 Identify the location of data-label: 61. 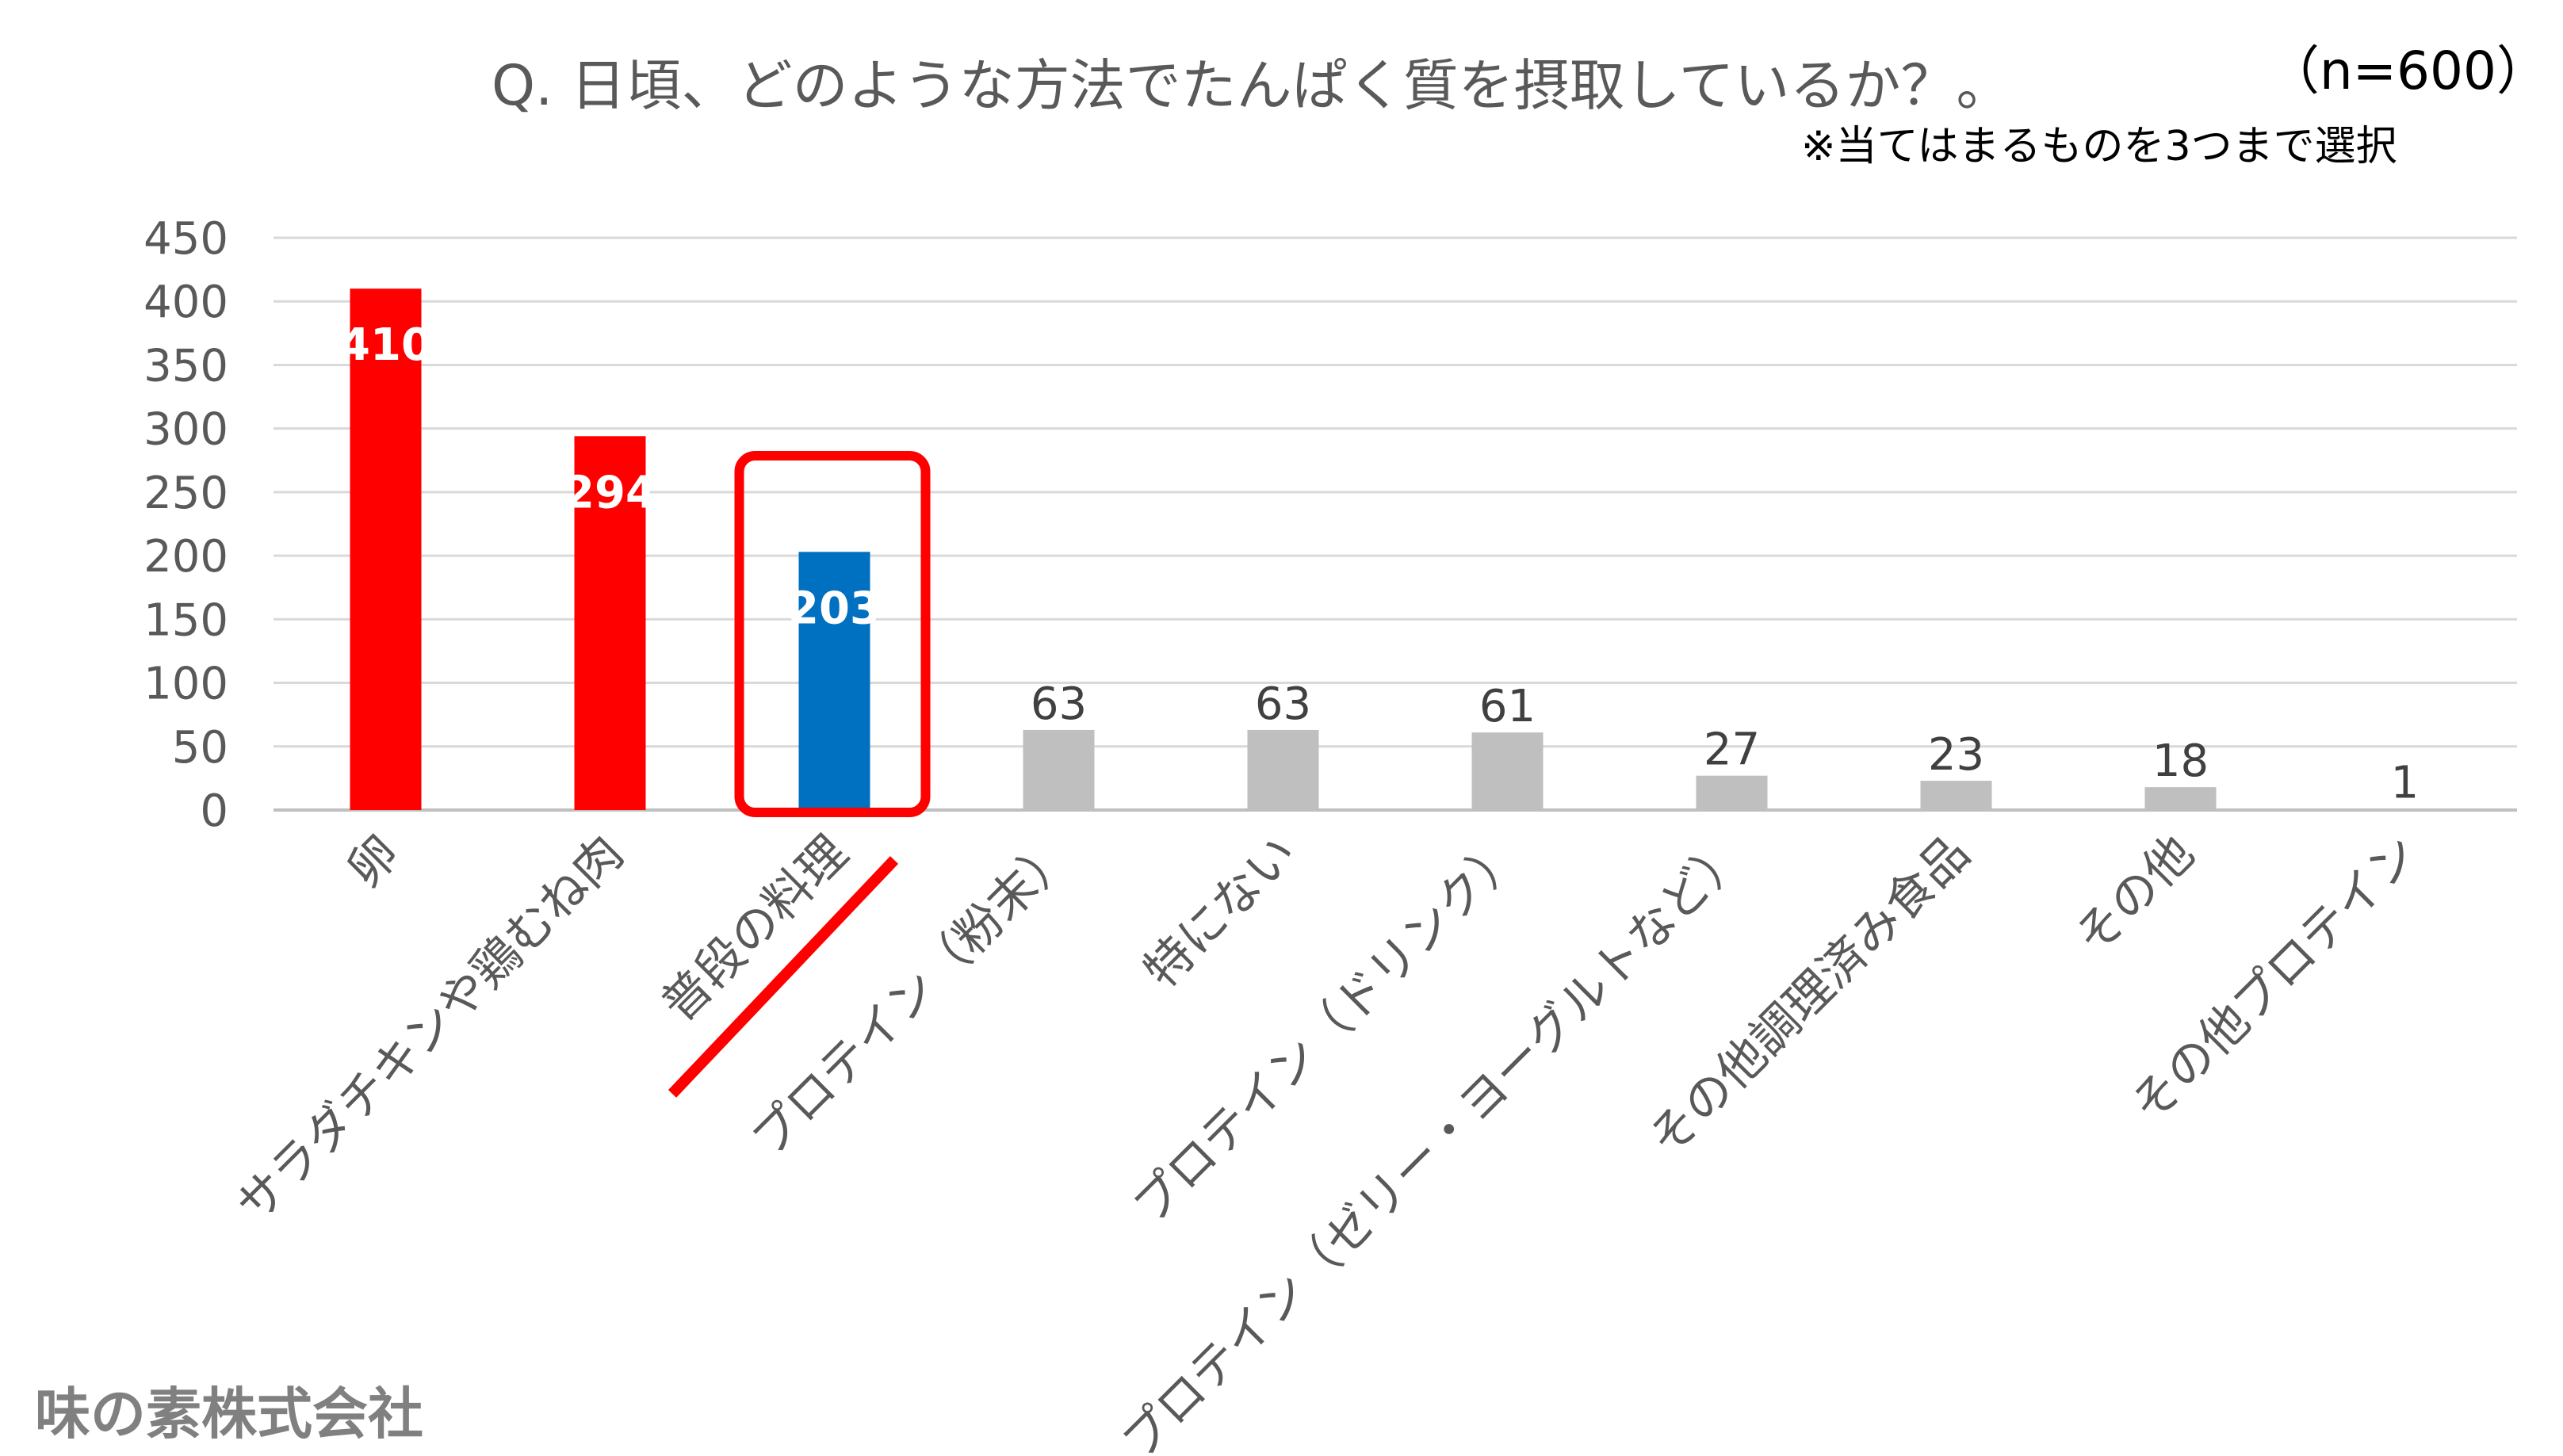
(1507, 706).